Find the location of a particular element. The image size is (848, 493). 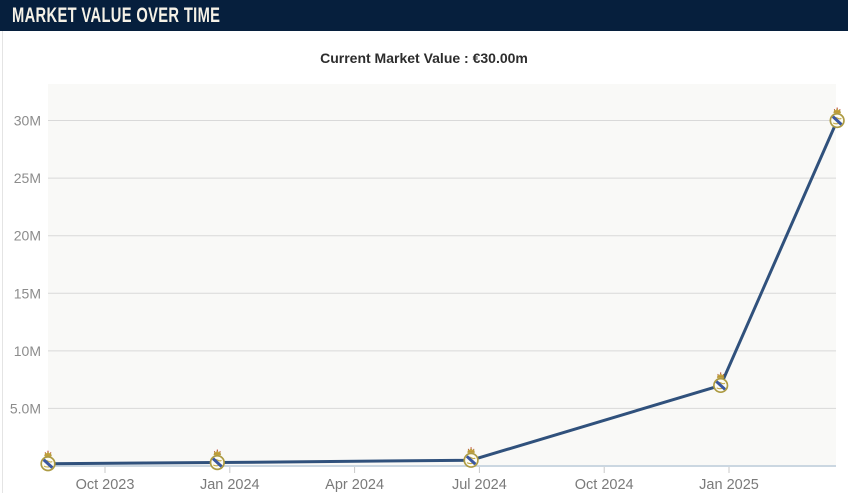

x-axis-tick-label: Apr 2024 is located at coordinates (354, 485).